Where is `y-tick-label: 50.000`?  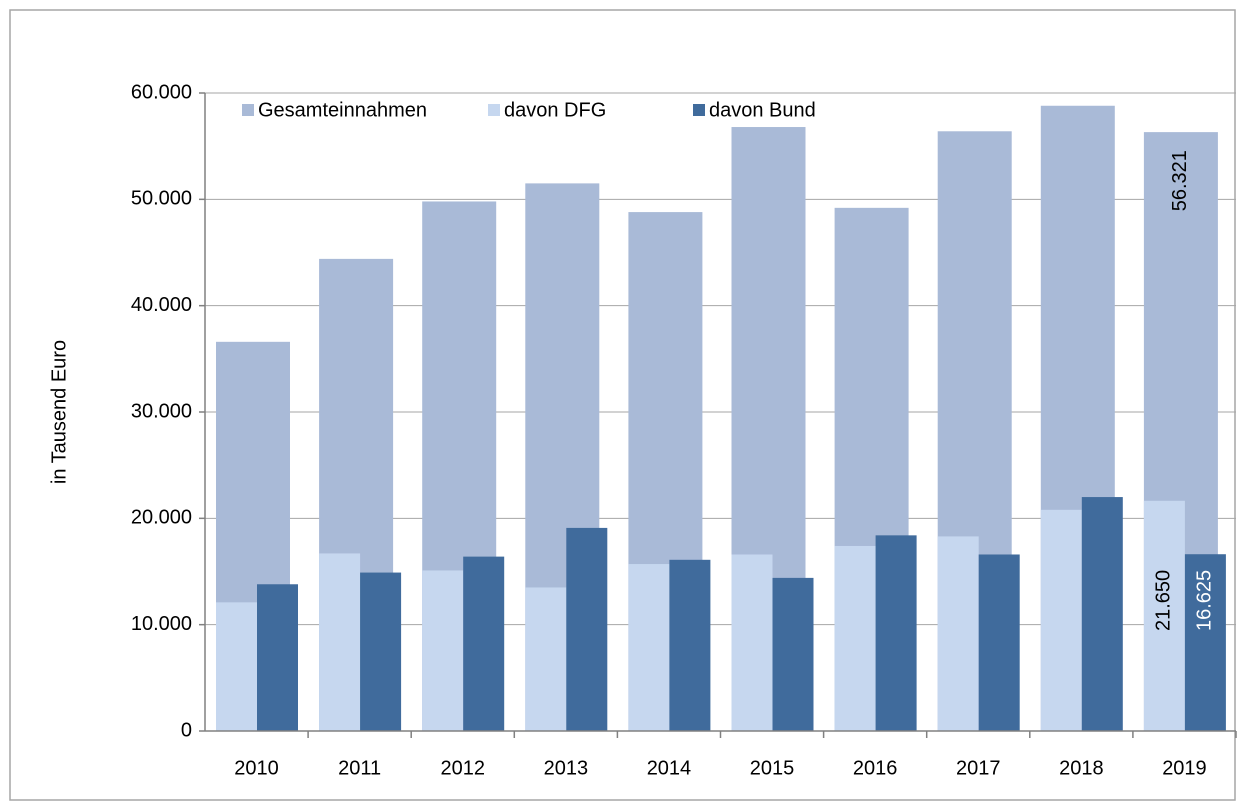
y-tick-label: 50.000 is located at coordinates (161, 199).